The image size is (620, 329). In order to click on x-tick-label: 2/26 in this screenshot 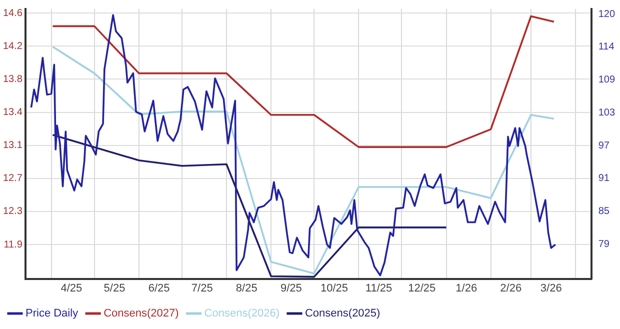, I will do `click(511, 288)`.